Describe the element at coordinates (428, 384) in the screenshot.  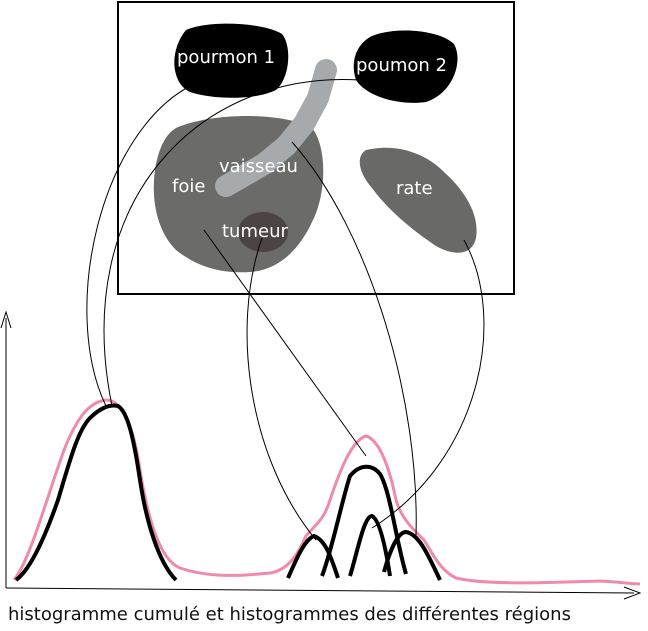
I see `connector-rate` at that location.